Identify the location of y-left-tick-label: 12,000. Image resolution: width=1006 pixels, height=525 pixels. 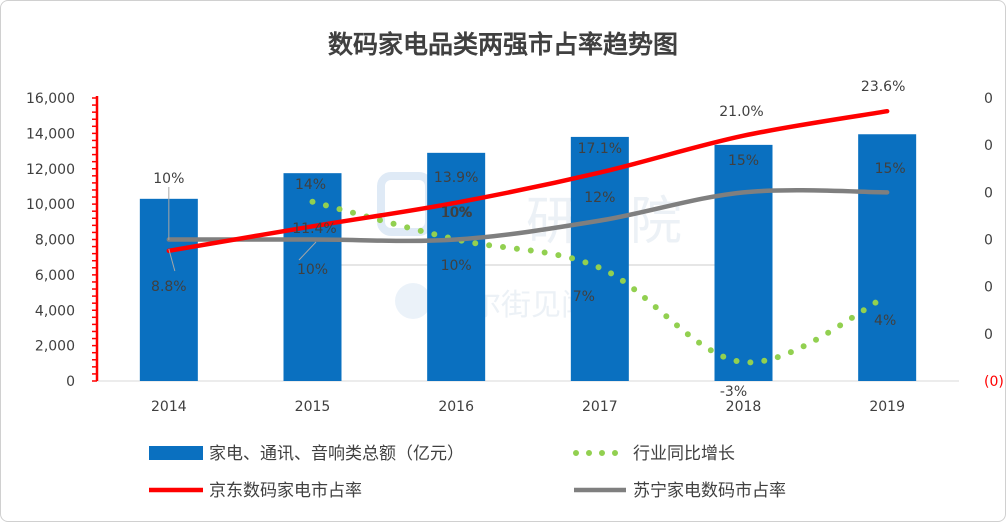
(50, 170).